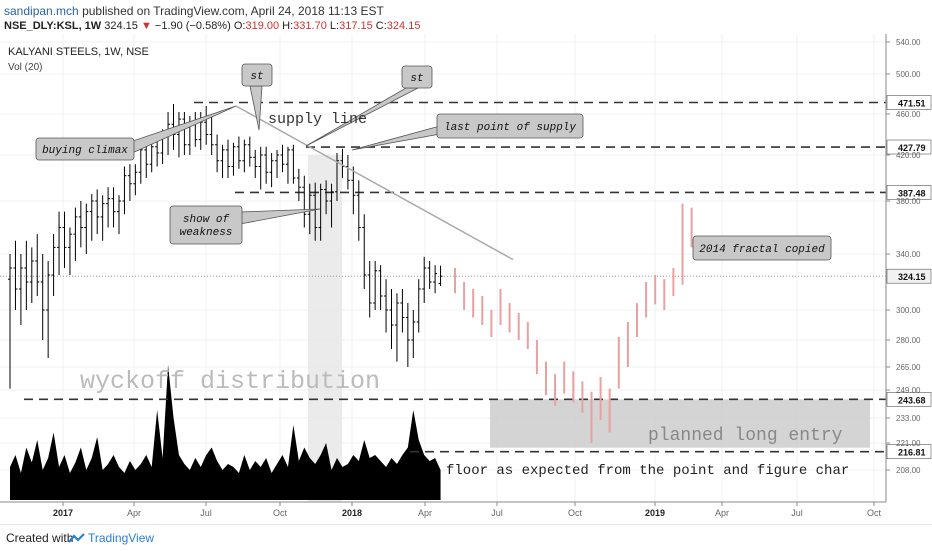  I want to click on symbol-name: NSE_DLY:KSL, 1W, so click(53, 26).